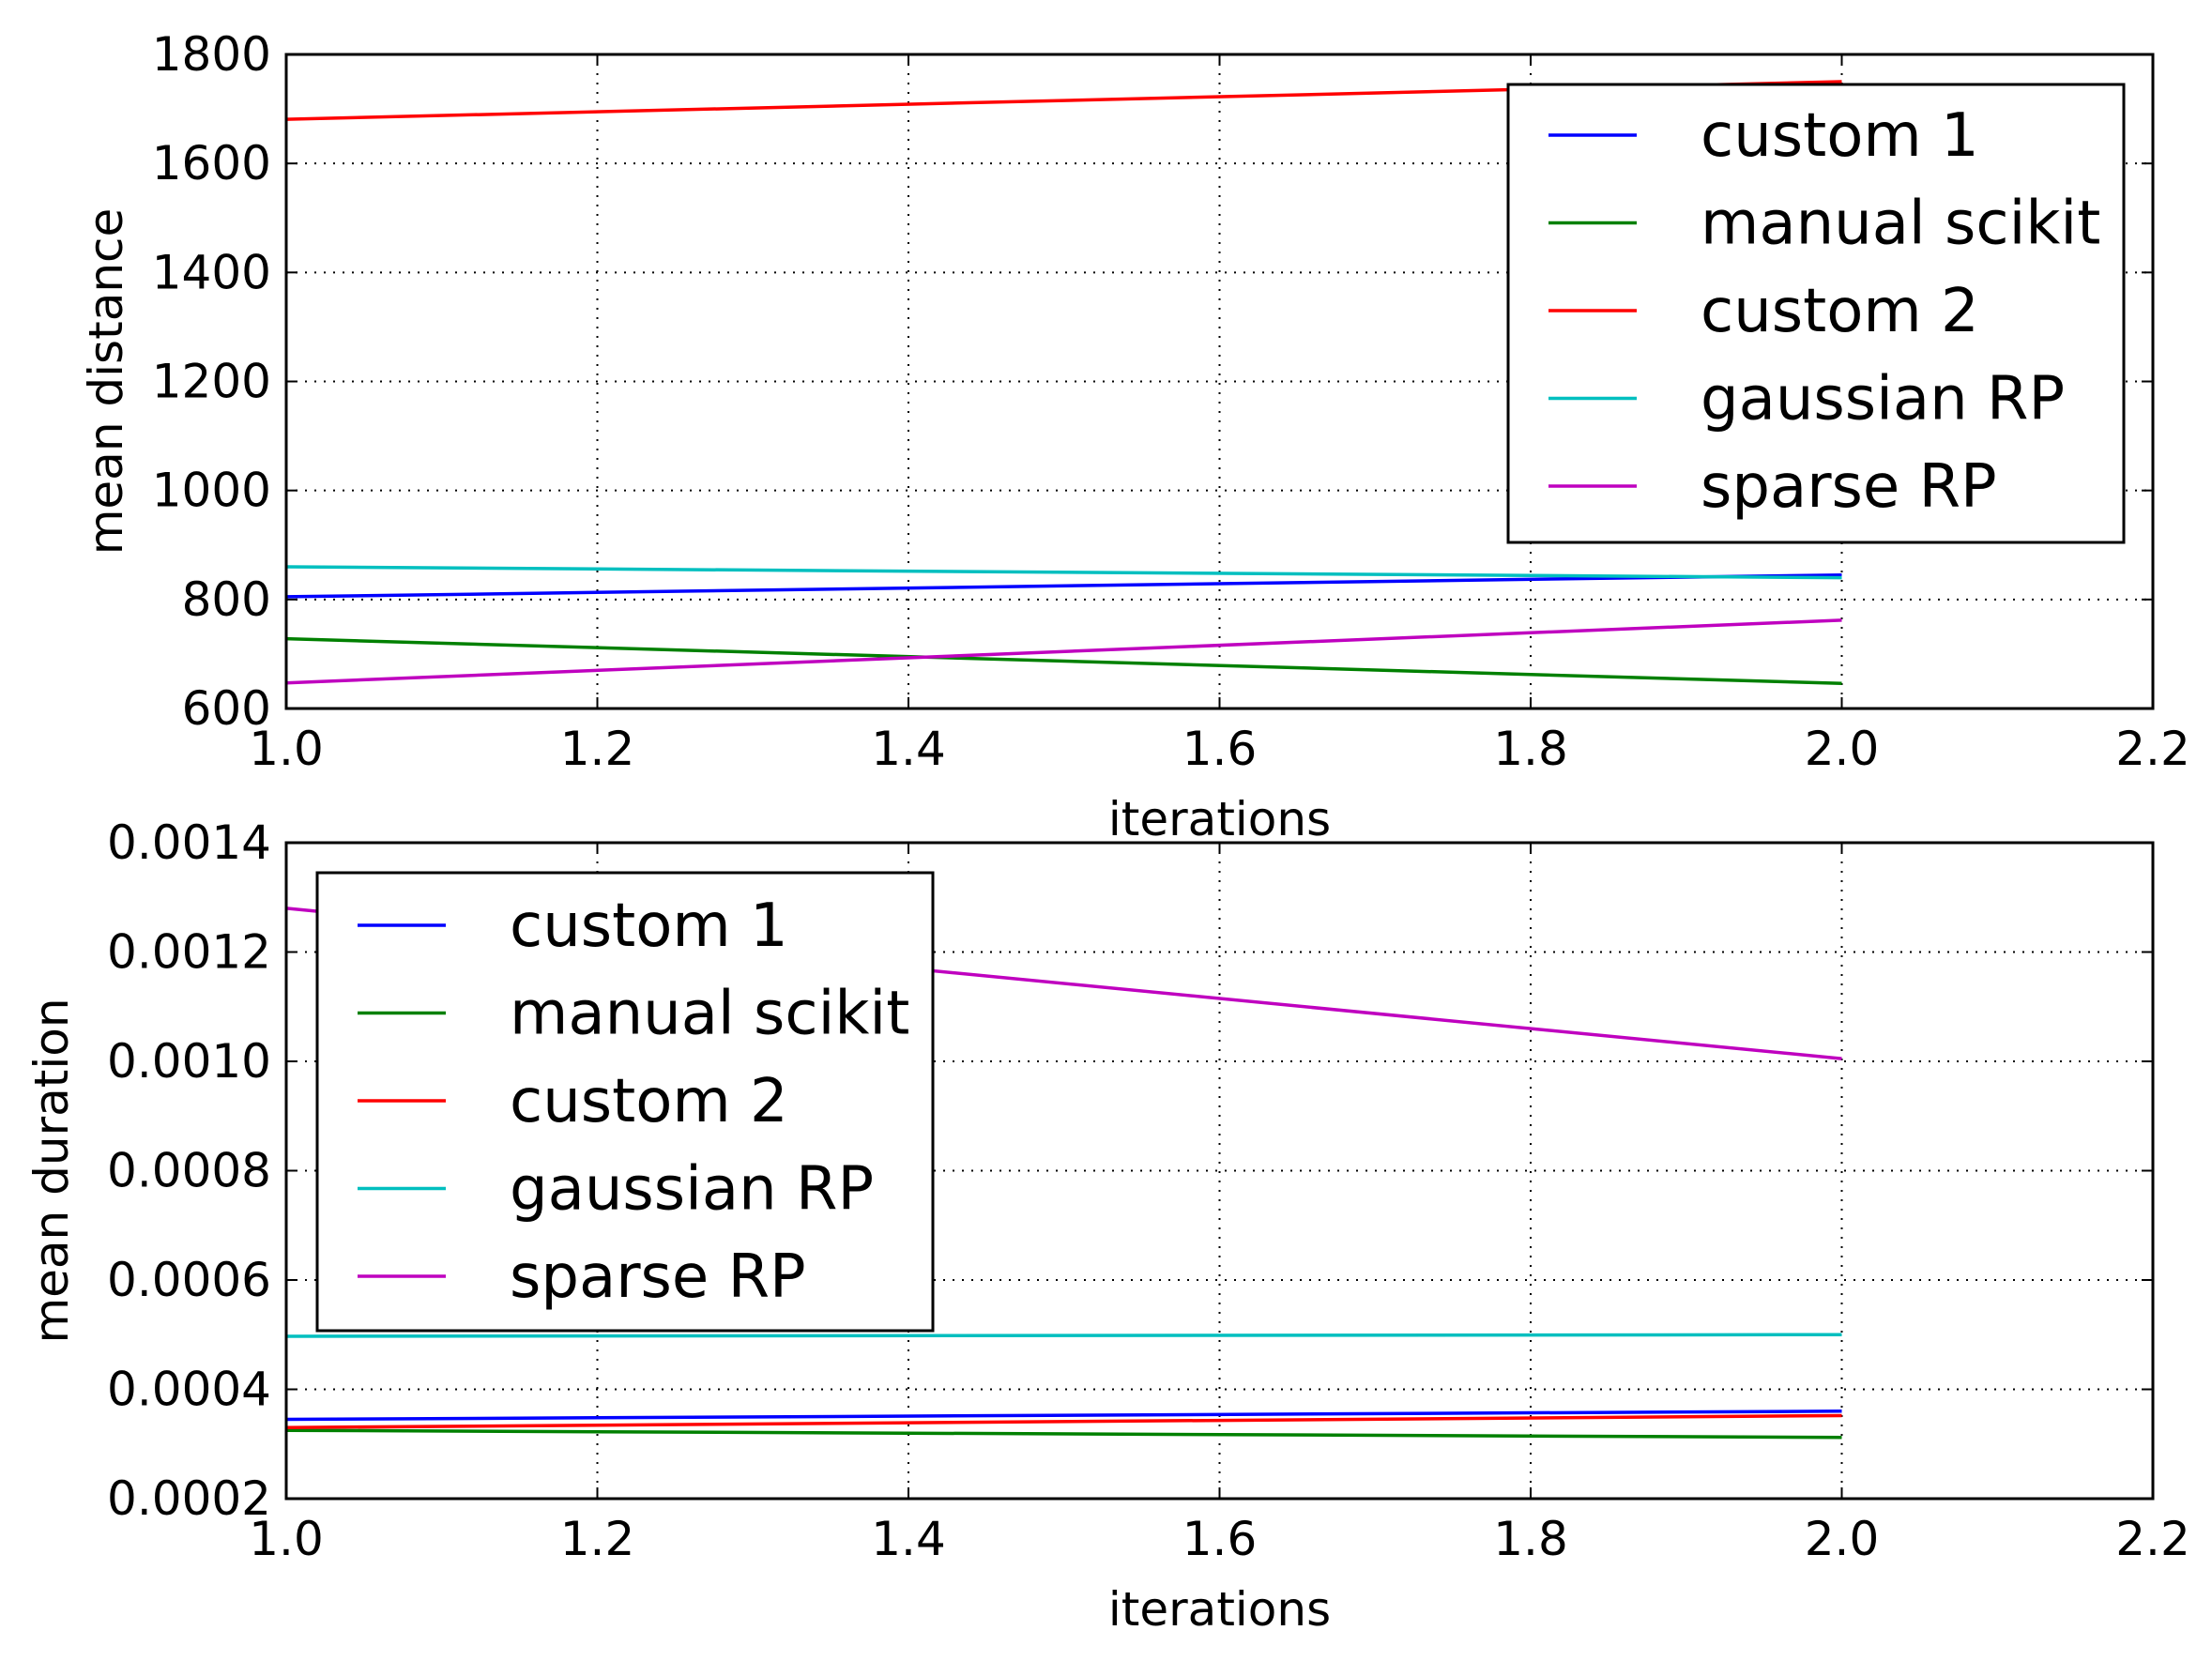 Image resolution: width=2212 pixels, height=1661 pixels. I want to click on y-tick-label: 0.0002, so click(189, 1498).